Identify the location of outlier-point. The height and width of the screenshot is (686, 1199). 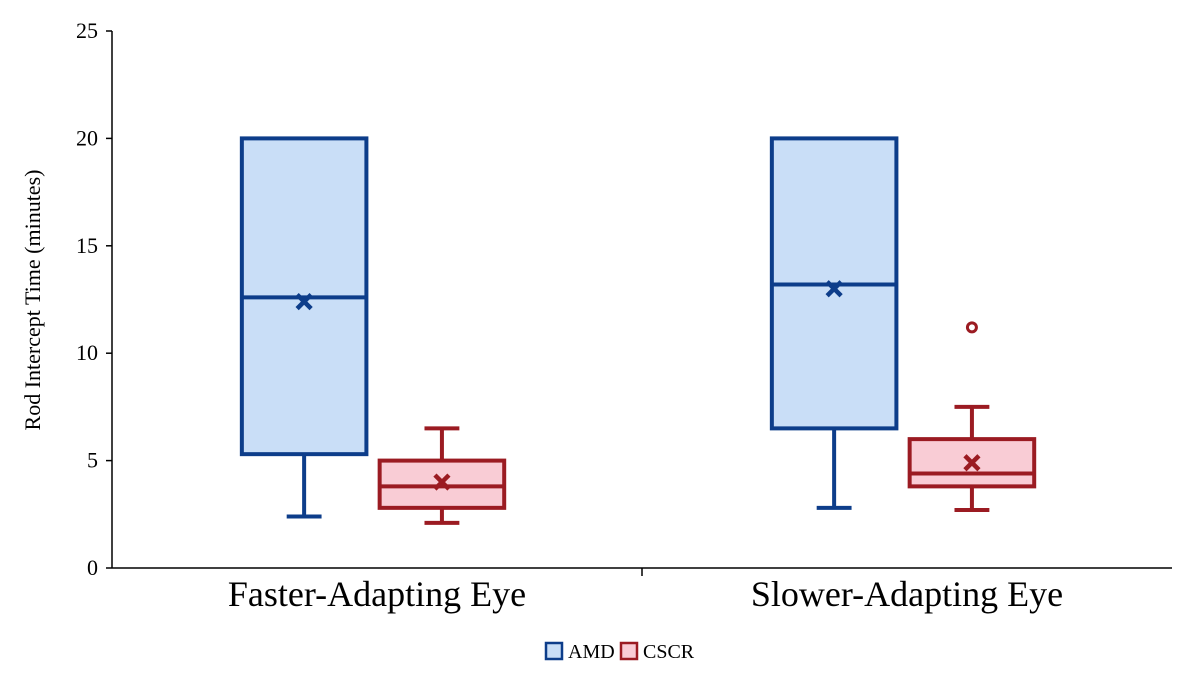
(971, 327).